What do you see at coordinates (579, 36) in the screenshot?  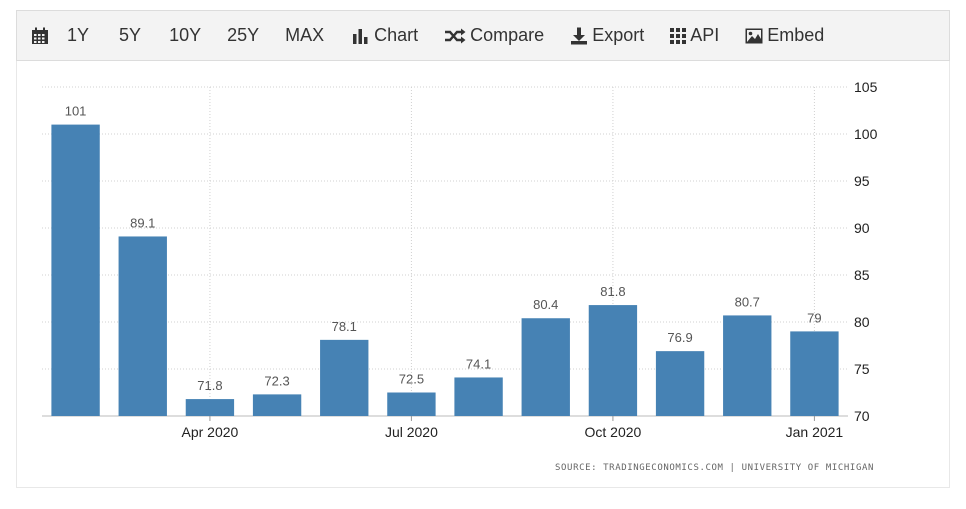 I see `download-icon` at bounding box center [579, 36].